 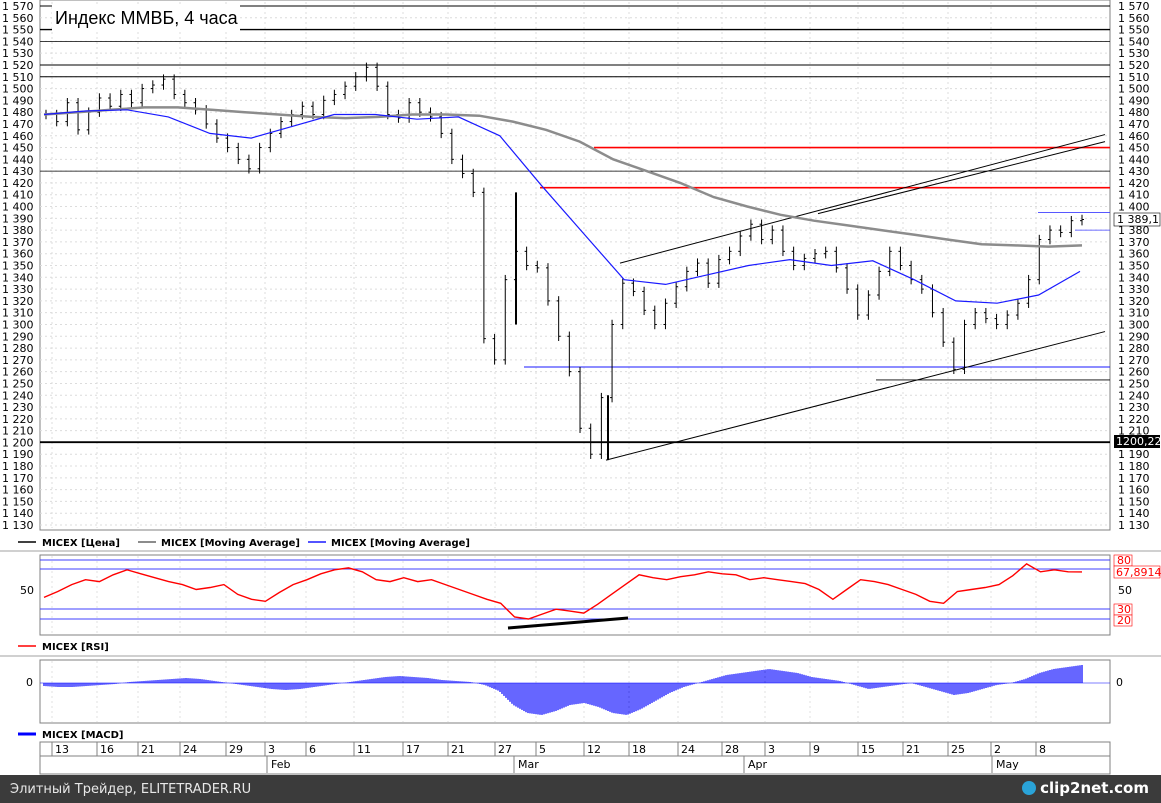 I want to click on y-tick-label-right: 1 360, so click(x=1134, y=254).